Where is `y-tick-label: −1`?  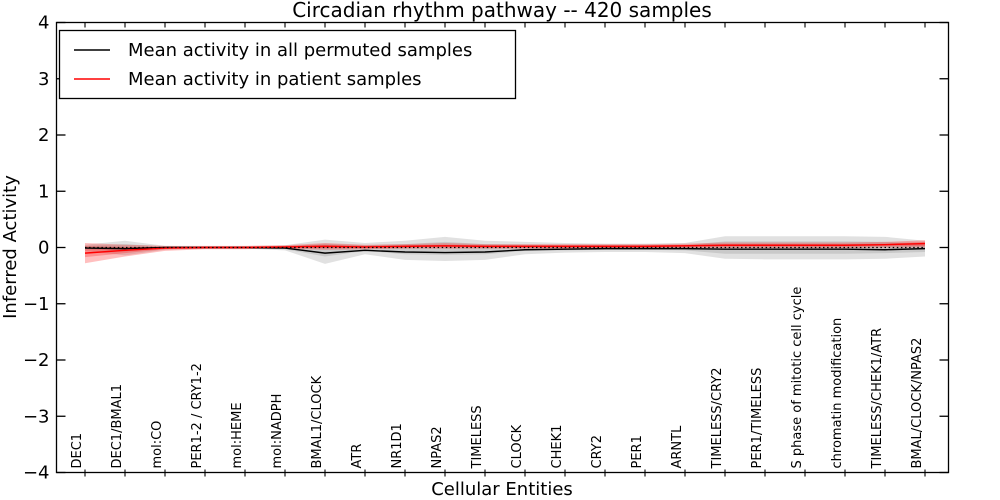 y-tick-label: −1 is located at coordinates (36, 304).